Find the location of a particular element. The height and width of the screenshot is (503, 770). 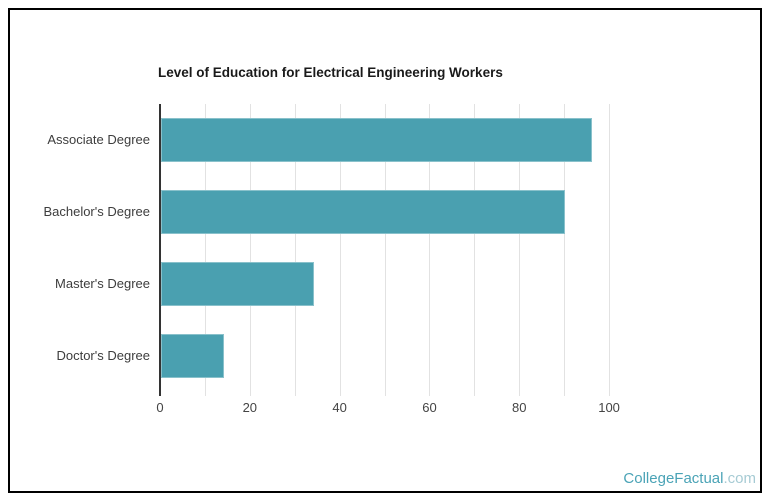

bar-associate-degree is located at coordinates (376, 140).